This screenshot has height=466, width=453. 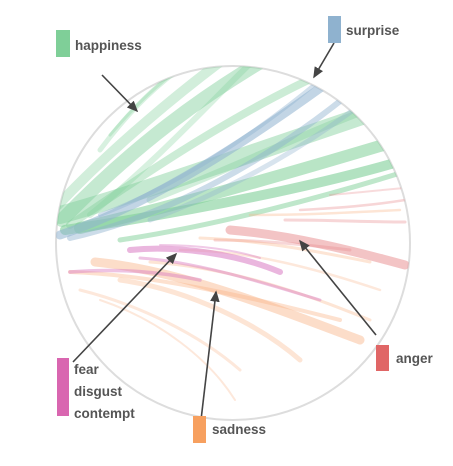 I want to click on anger-arrow, so click(x=337, y=287).